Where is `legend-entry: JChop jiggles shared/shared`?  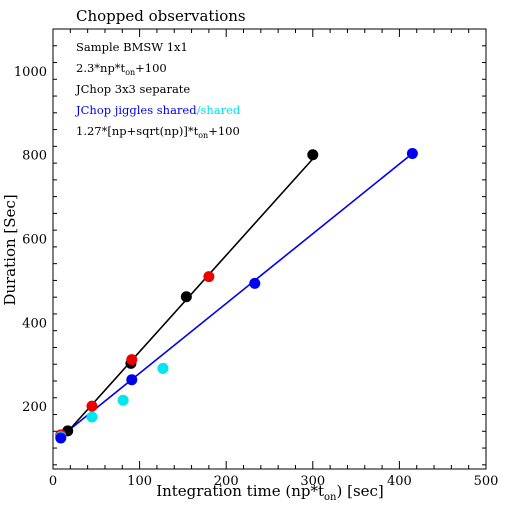
legend-entry: JChop jiggles shared/shared is located at coordinates (158, 110).